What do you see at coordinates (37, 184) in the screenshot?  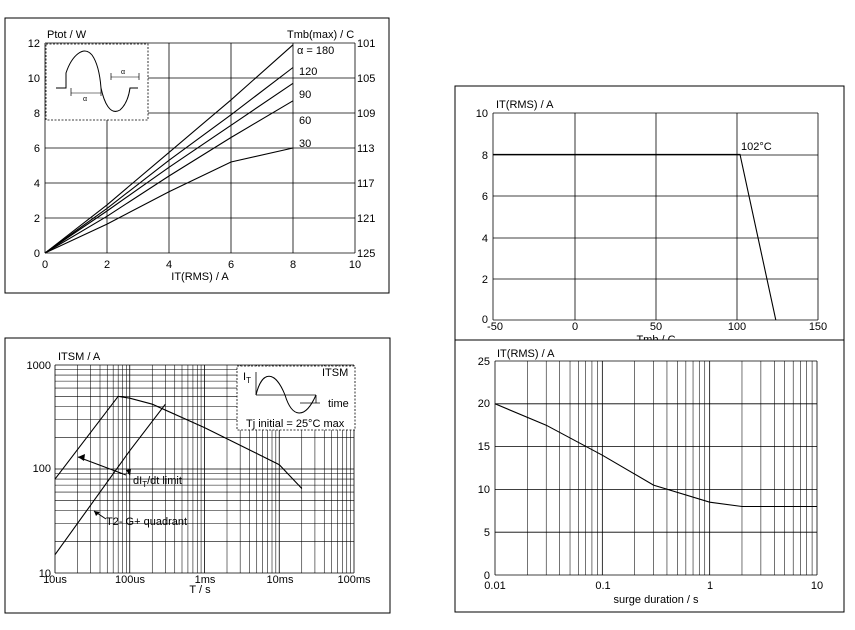 I see `power-y-tick: 4` at bounding box center [37, 184].